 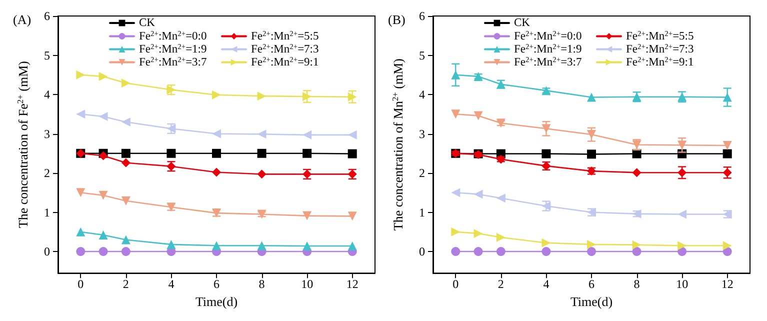 I want to click on y-axis-title: The concentration of Mn2+ (mM), so click(x=398, y=144).